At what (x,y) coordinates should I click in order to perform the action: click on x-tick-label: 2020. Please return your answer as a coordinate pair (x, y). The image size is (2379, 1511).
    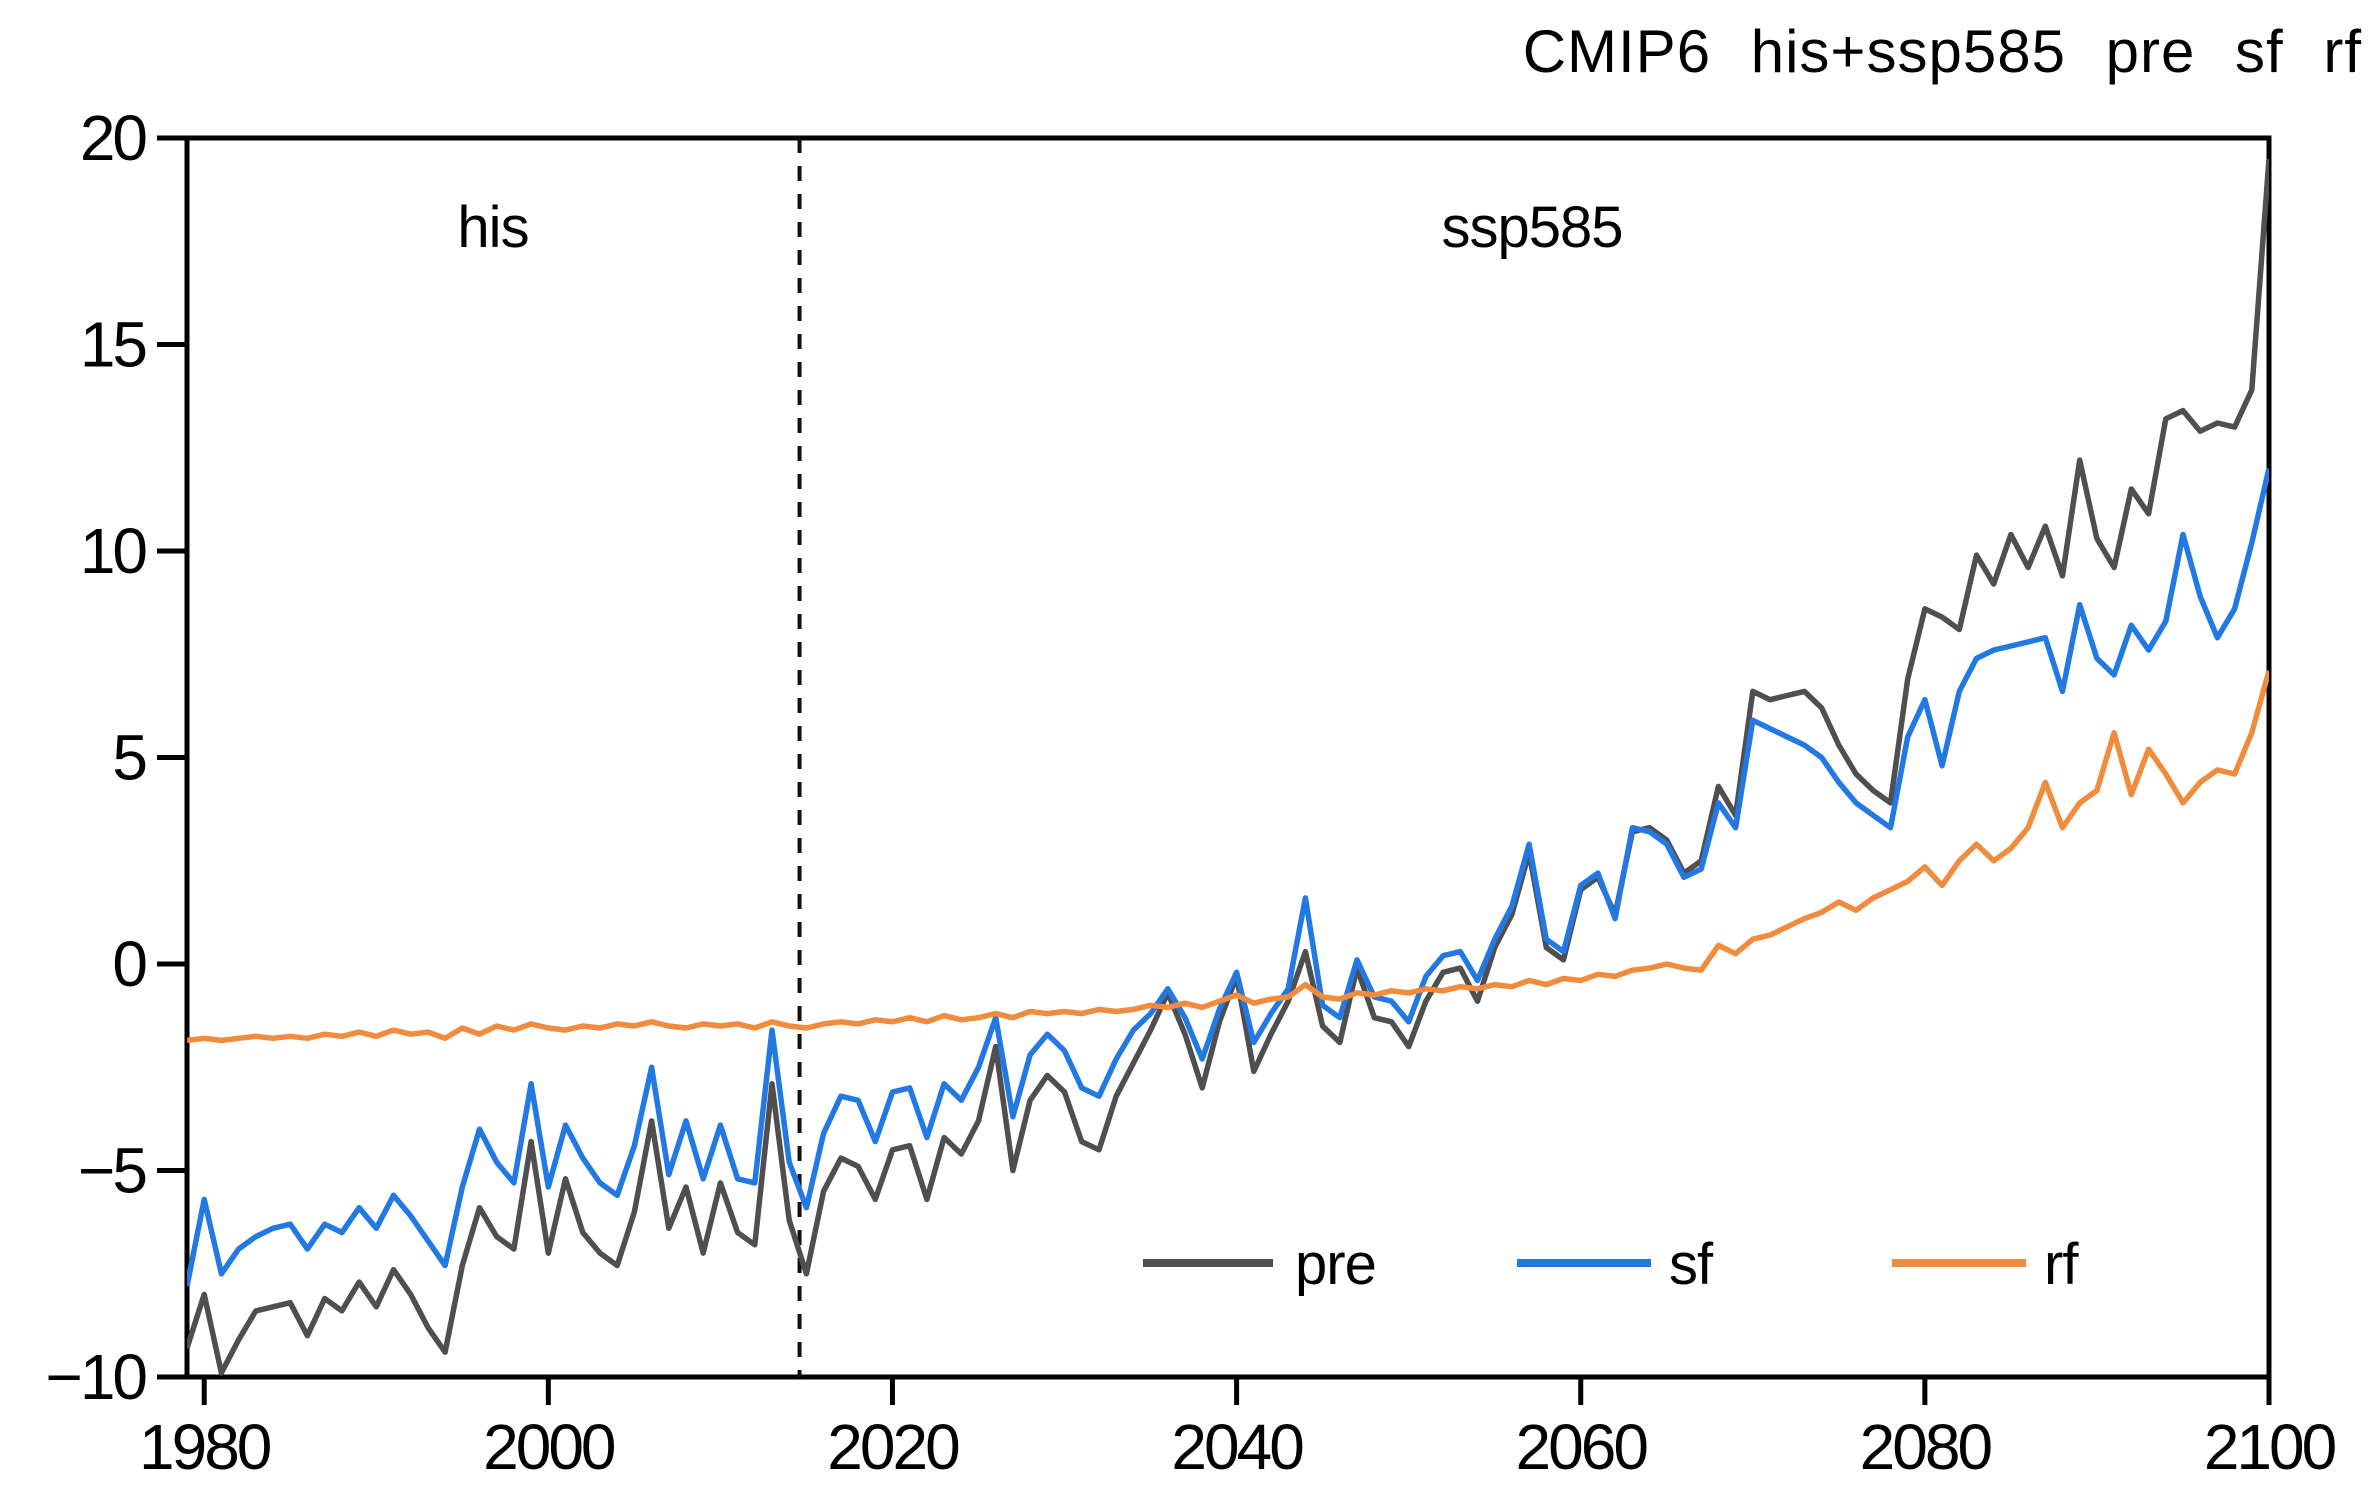
    Looking at the image, I should click on (893, 1447).